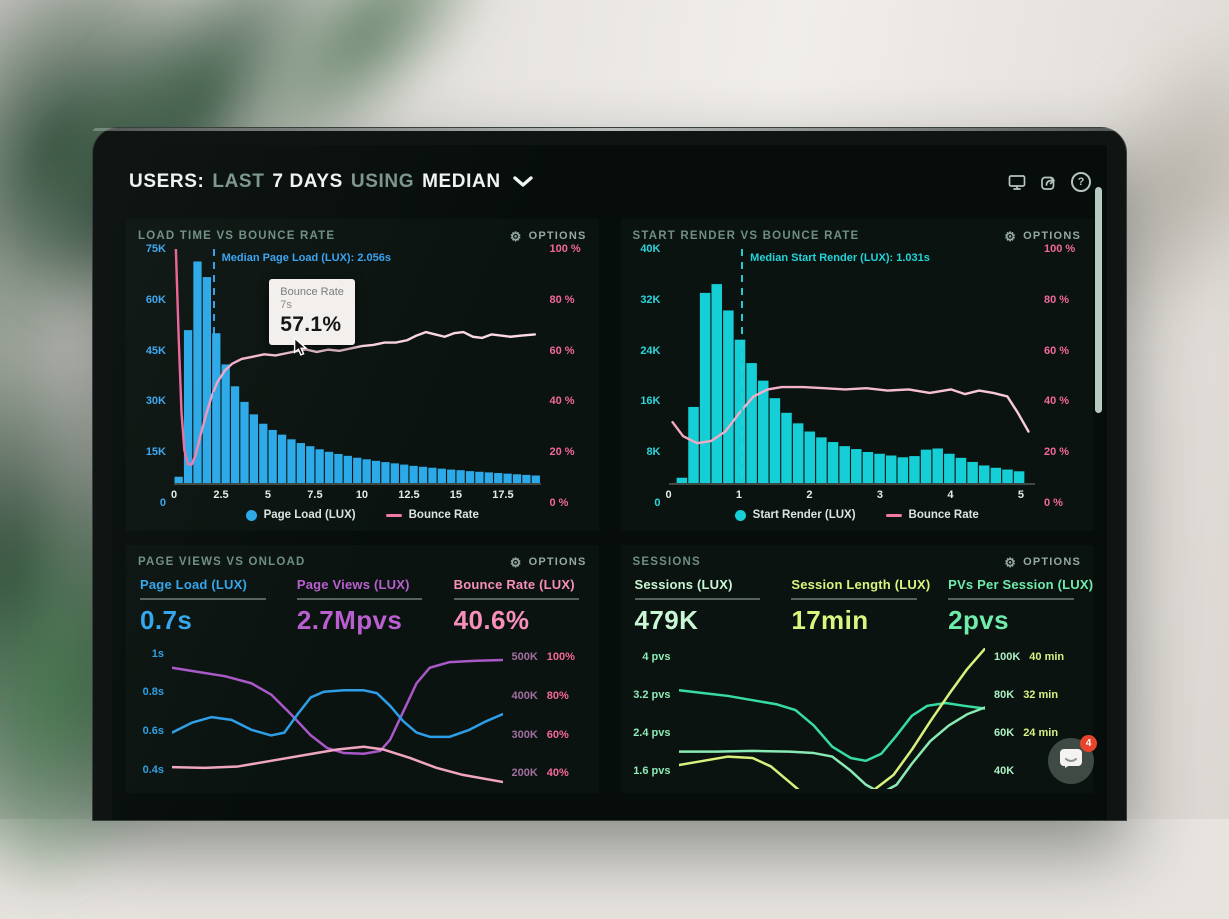  I want to click on x-axis-tick: 5, so click(268, 495).